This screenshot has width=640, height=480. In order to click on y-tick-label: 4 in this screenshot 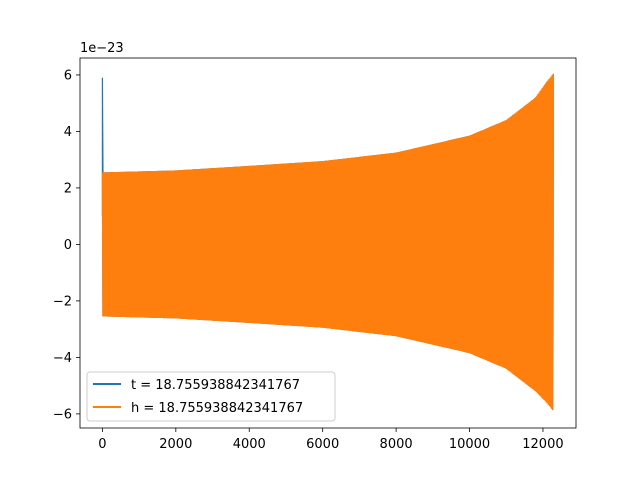, I will do `click(68, 132)`.